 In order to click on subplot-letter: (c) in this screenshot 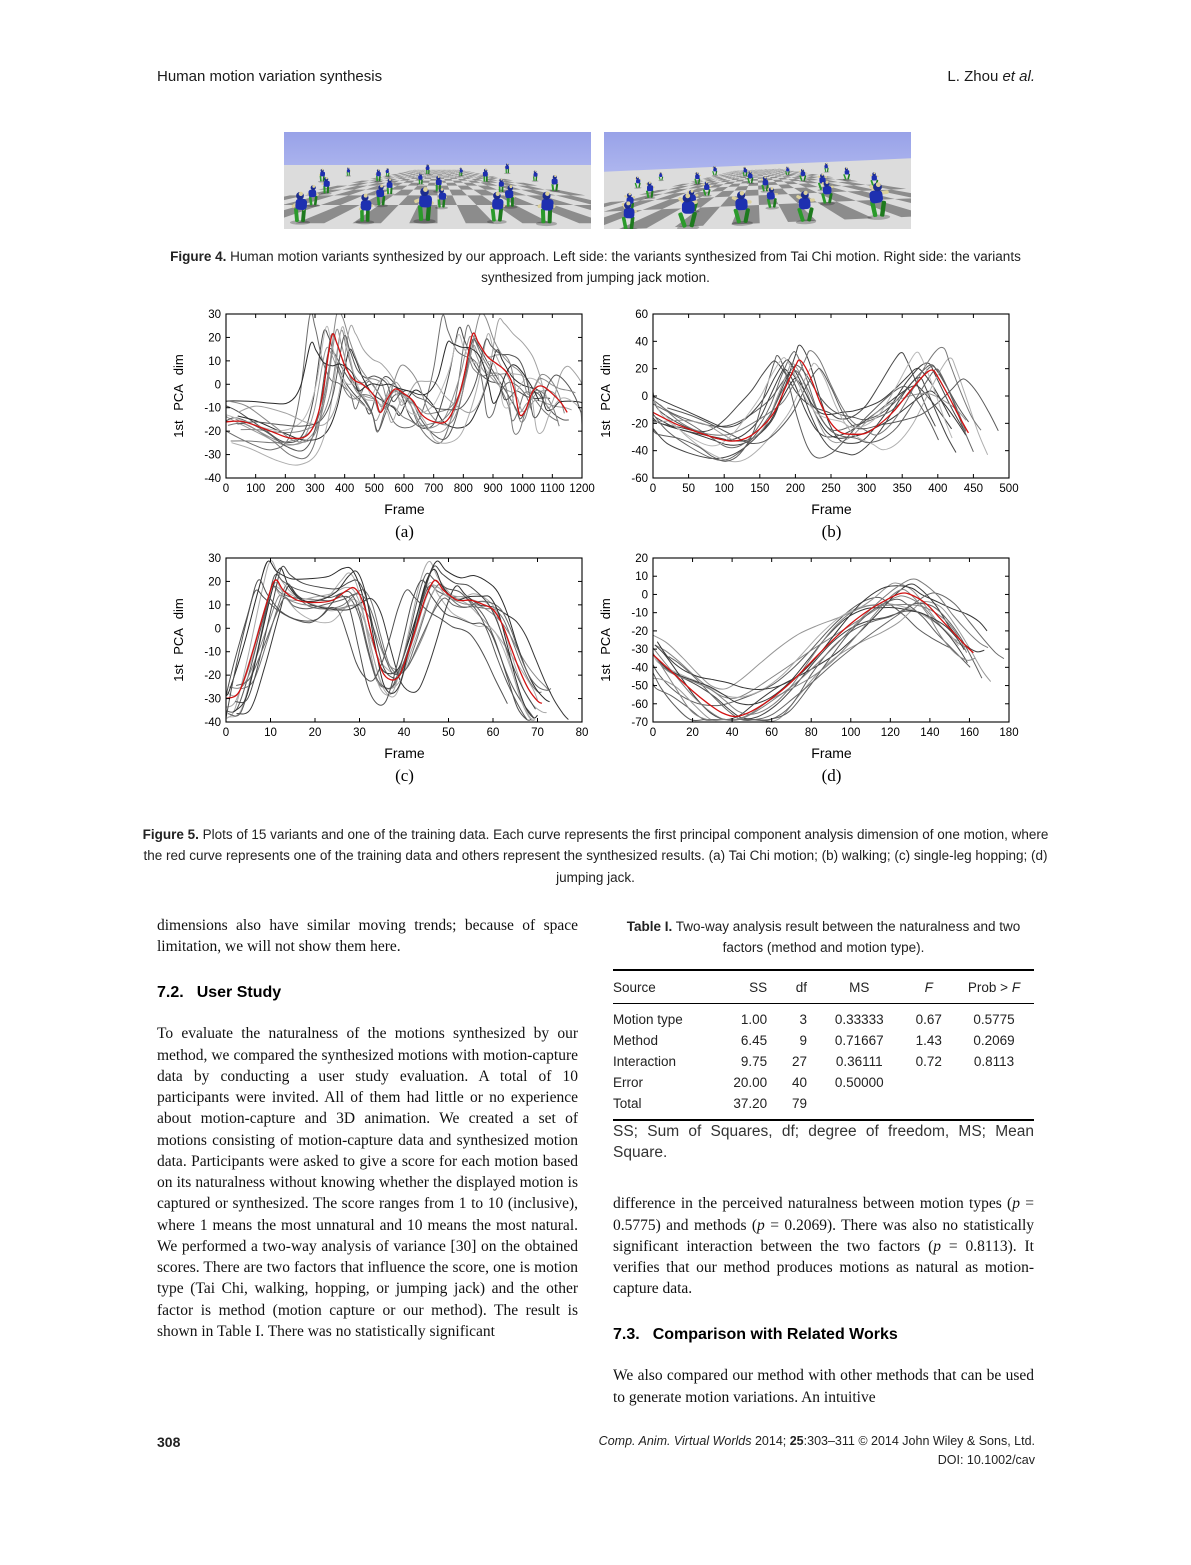, I will do `click(404, 775)`.